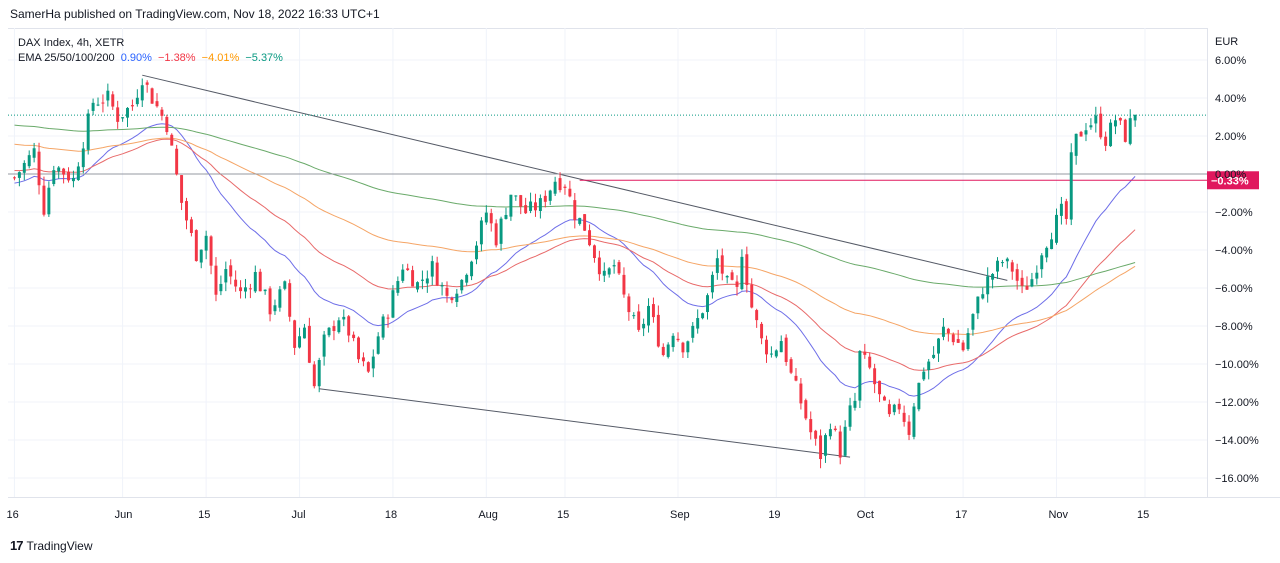  Describe the element at coordinates (488, 515) in the screenshot. I see `x-tick-label: Aug` at that location.